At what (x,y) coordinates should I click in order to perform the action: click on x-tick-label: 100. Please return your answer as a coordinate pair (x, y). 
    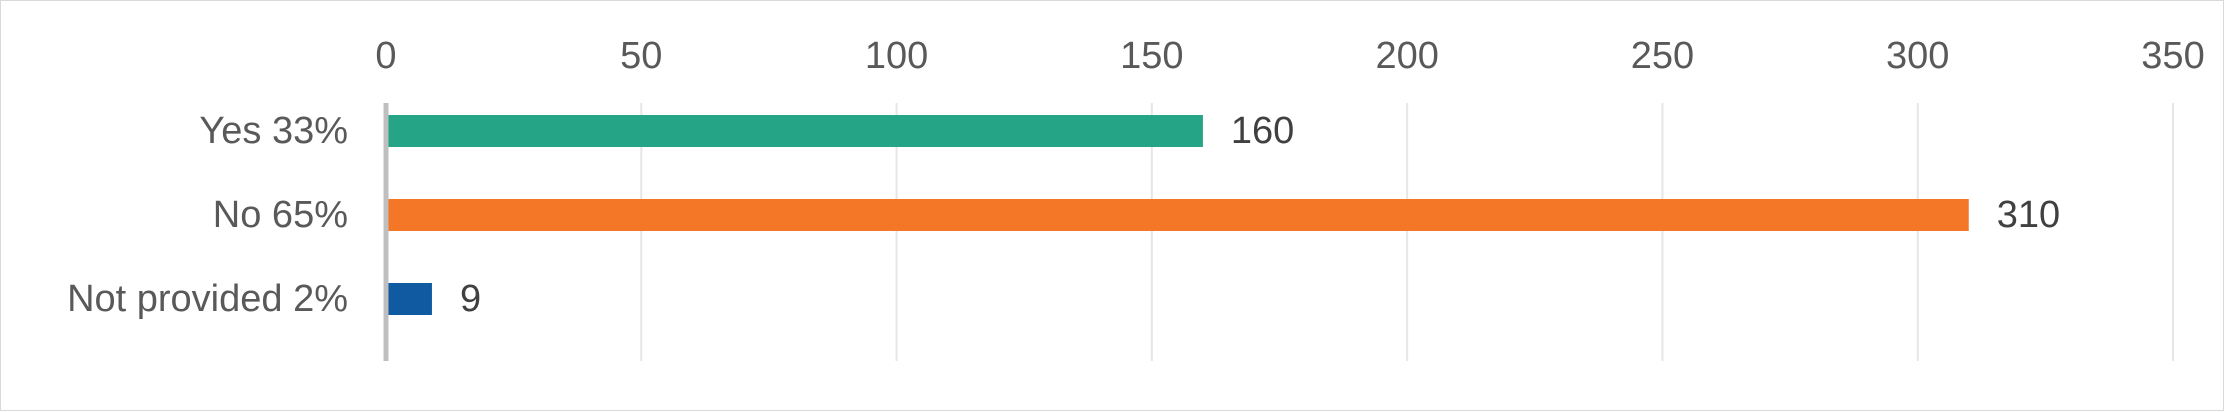
    Looking at the image, I should click on (896, 56).